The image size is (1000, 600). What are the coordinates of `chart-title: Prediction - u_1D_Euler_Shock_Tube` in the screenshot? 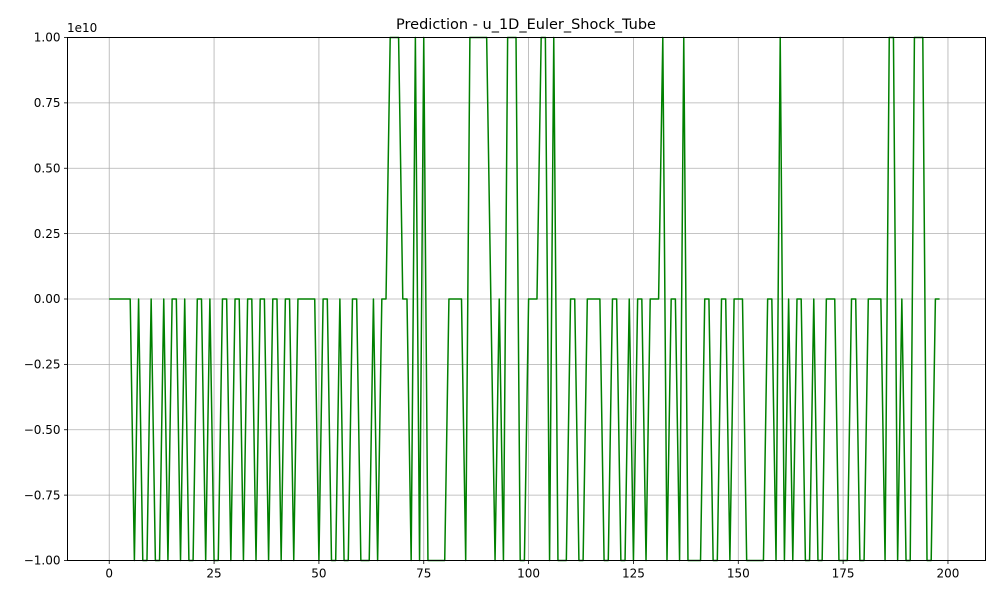 It's located at (526, 25).